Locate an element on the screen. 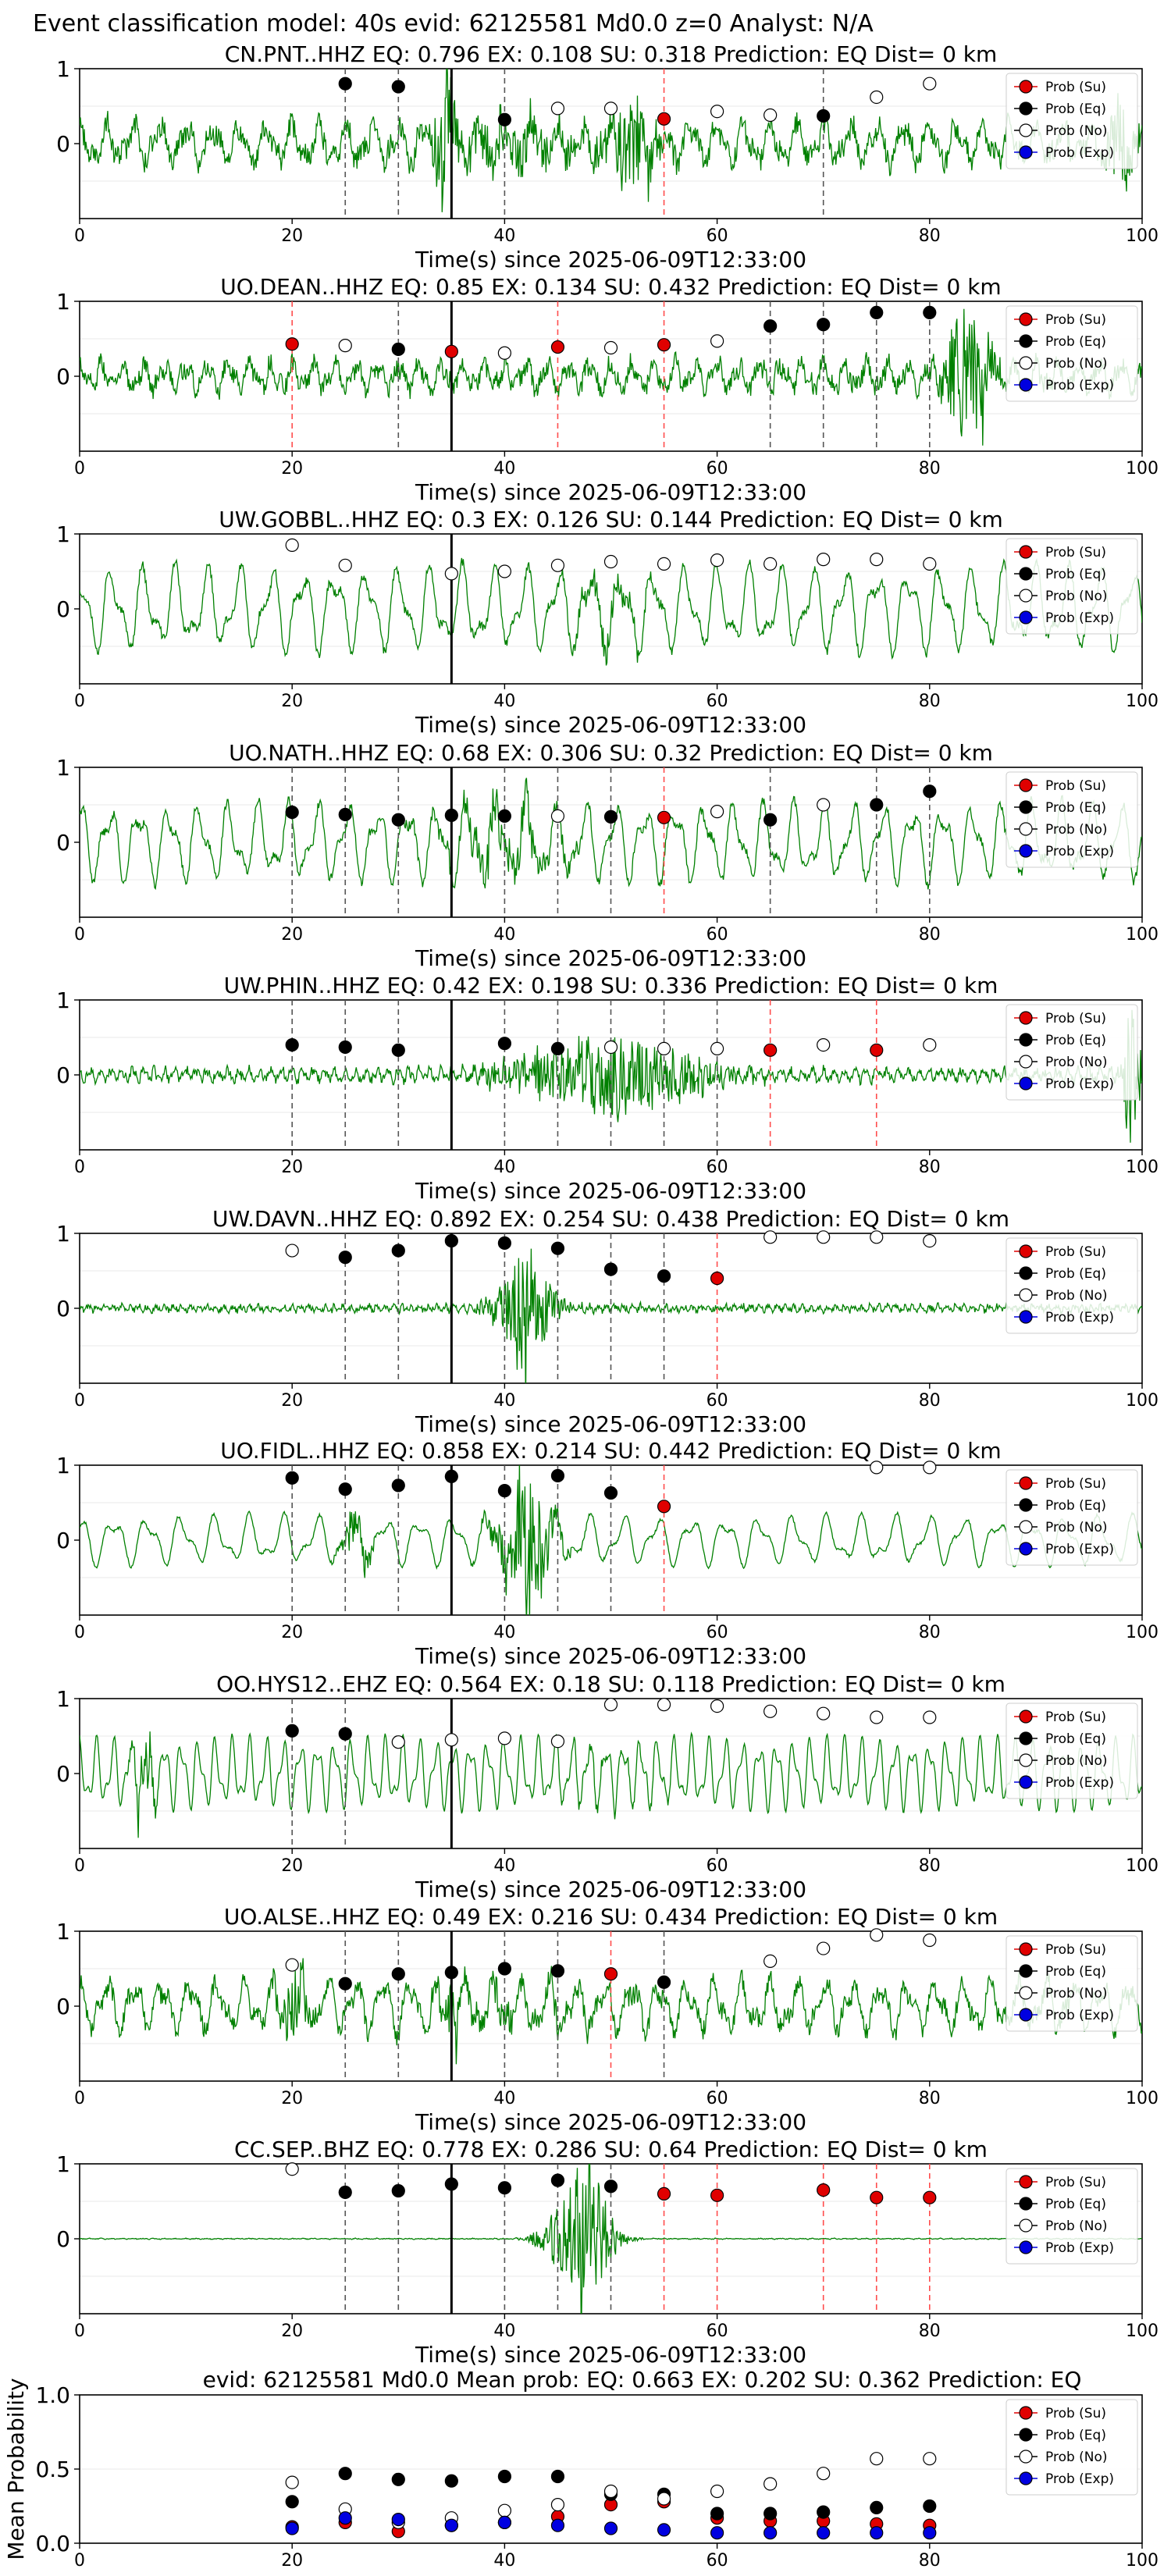 This screenshot has width=1171, height=2576. y-axis-label: Mean Probability is located at coordinates (16, 2469).